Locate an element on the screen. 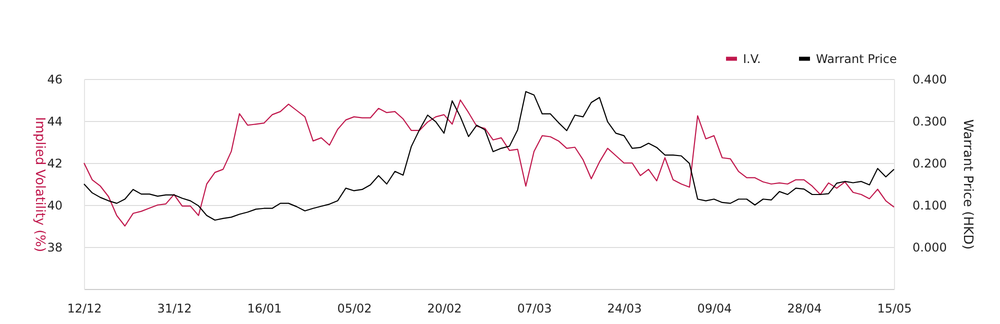  y-tick-label: 46 is located at coordinates (54, 79).